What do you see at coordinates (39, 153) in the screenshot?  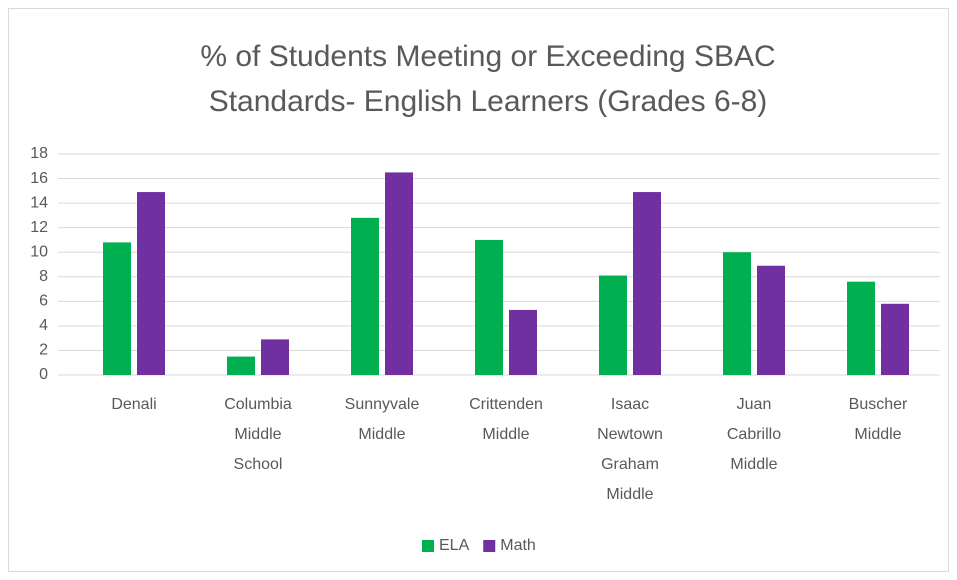 I see `y-tick-label: 18` at bounding box center [39, 153].